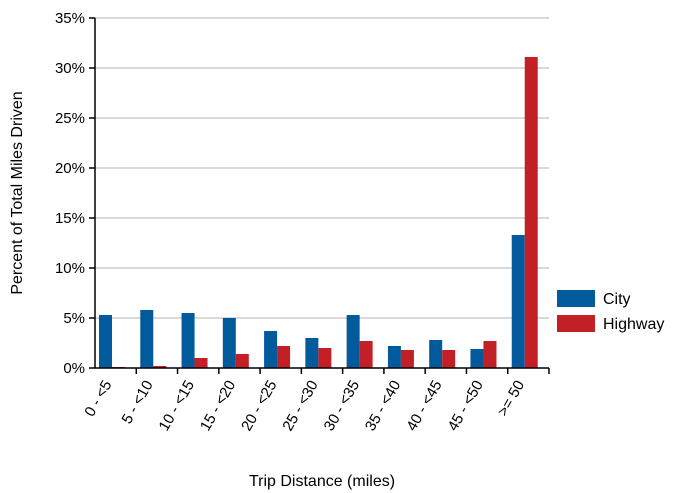  I want to click on x-tick-label: 15 - <20, so click(218, 406).